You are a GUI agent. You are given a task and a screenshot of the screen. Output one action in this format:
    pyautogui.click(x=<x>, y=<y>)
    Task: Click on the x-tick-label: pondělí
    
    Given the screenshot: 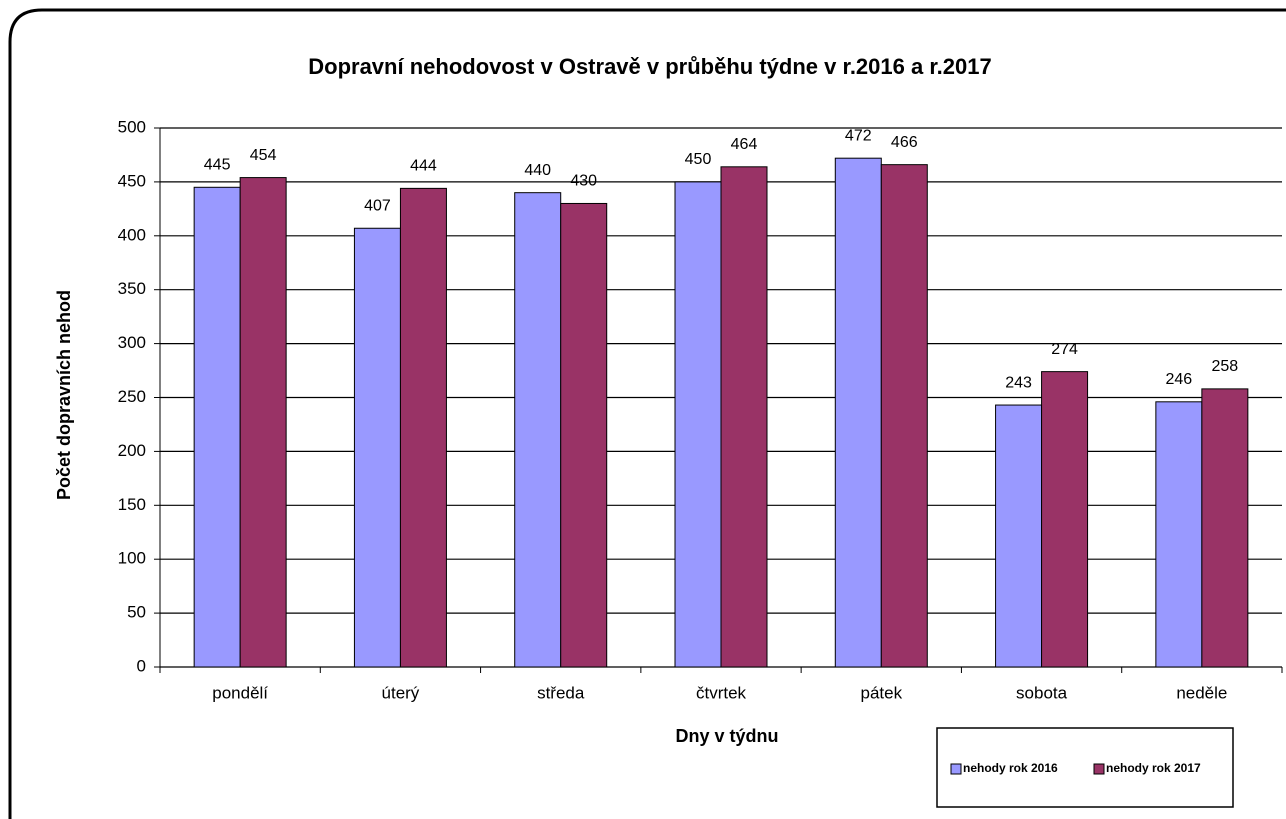 What is the action you would take?
    pyautogui.click(x=240, y=692)
    